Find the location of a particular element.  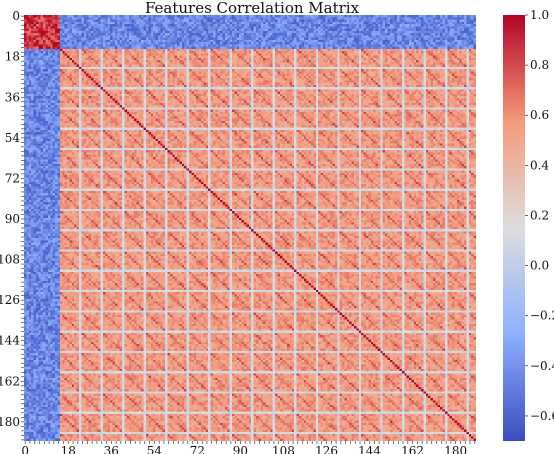

colorbar-tick-label: 0.8 is located at coordinates (539, 65).